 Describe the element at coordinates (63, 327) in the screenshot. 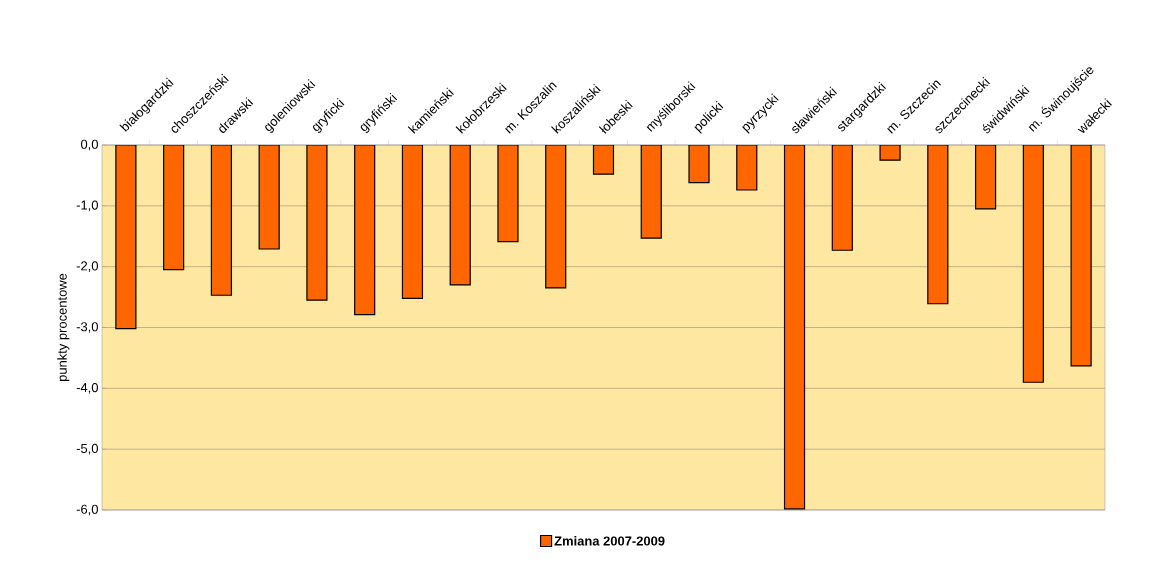

I see `y-axis-title: punkty procentowe` at that location.